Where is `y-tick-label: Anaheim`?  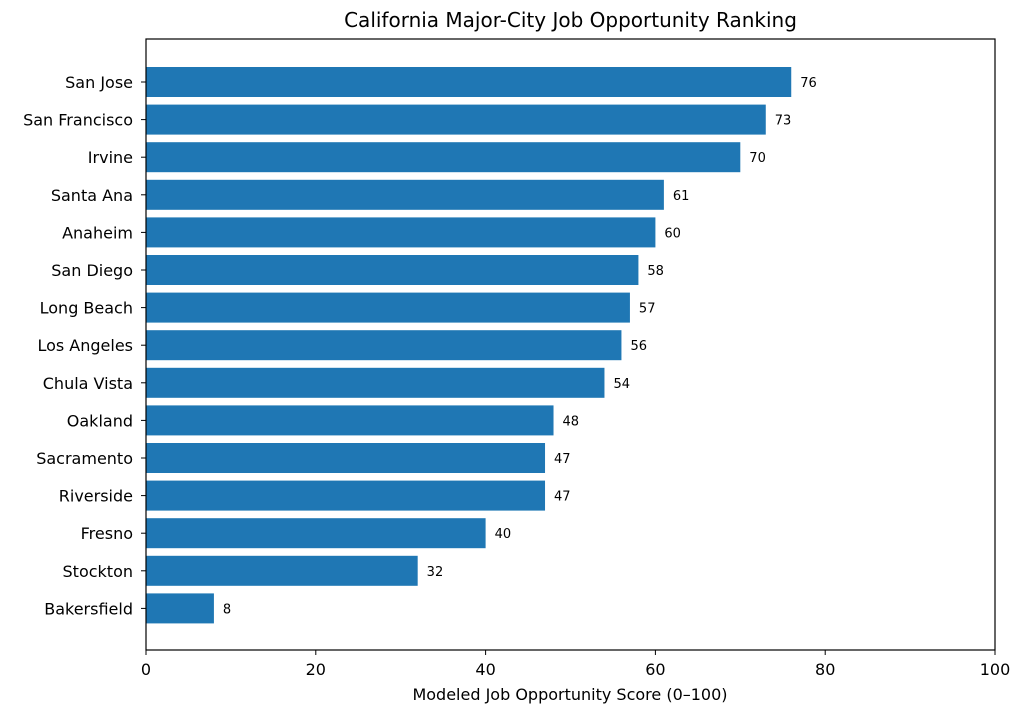 y-tick-label: Anaheim is located at coordinates (97, 232).